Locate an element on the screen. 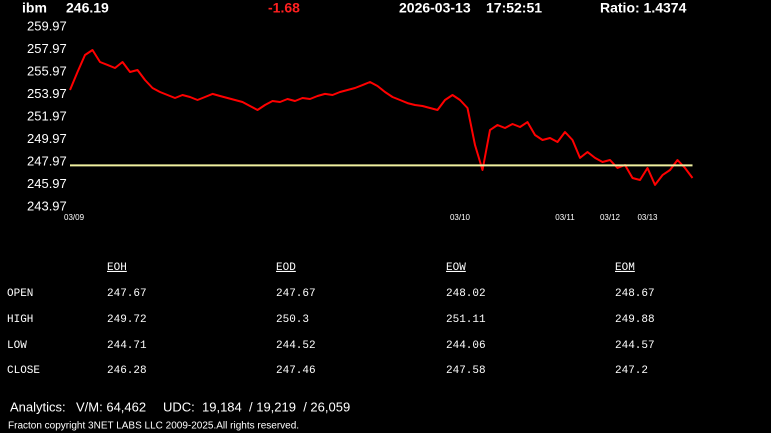  table-cell: 249.72 is located at coordinates (127, 320).